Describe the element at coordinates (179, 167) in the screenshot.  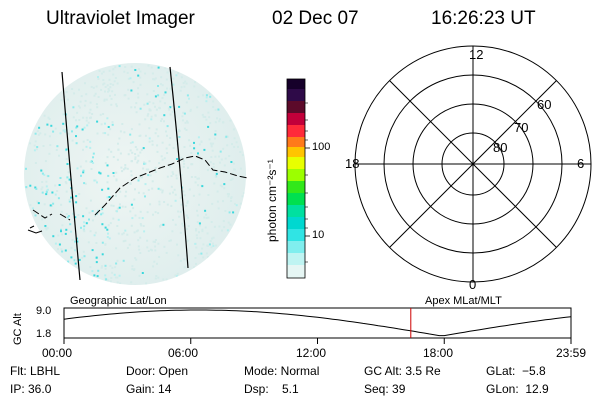
I see `longitude-line-right` at that location.